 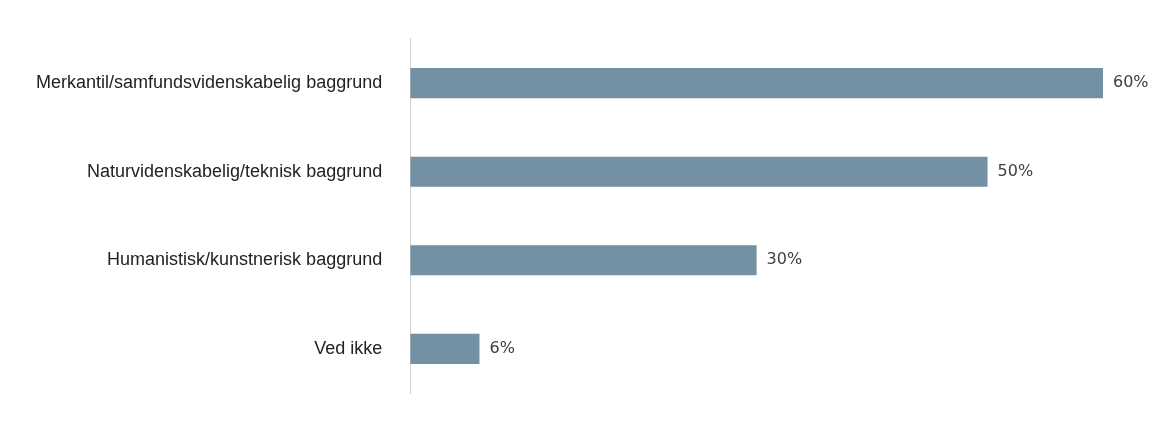 I want to click on data-label: 30%, so click(x=784, y=259).